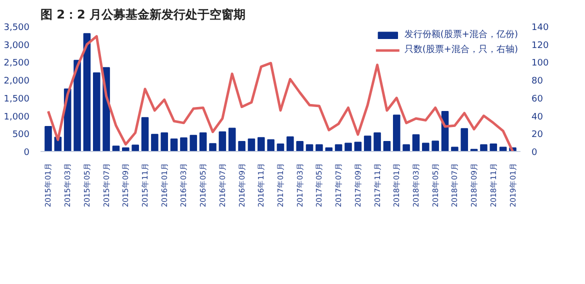  Describe the element at coordinates (540, 28) in the screenshot. I see `y2-tick-label: 140` at that location.